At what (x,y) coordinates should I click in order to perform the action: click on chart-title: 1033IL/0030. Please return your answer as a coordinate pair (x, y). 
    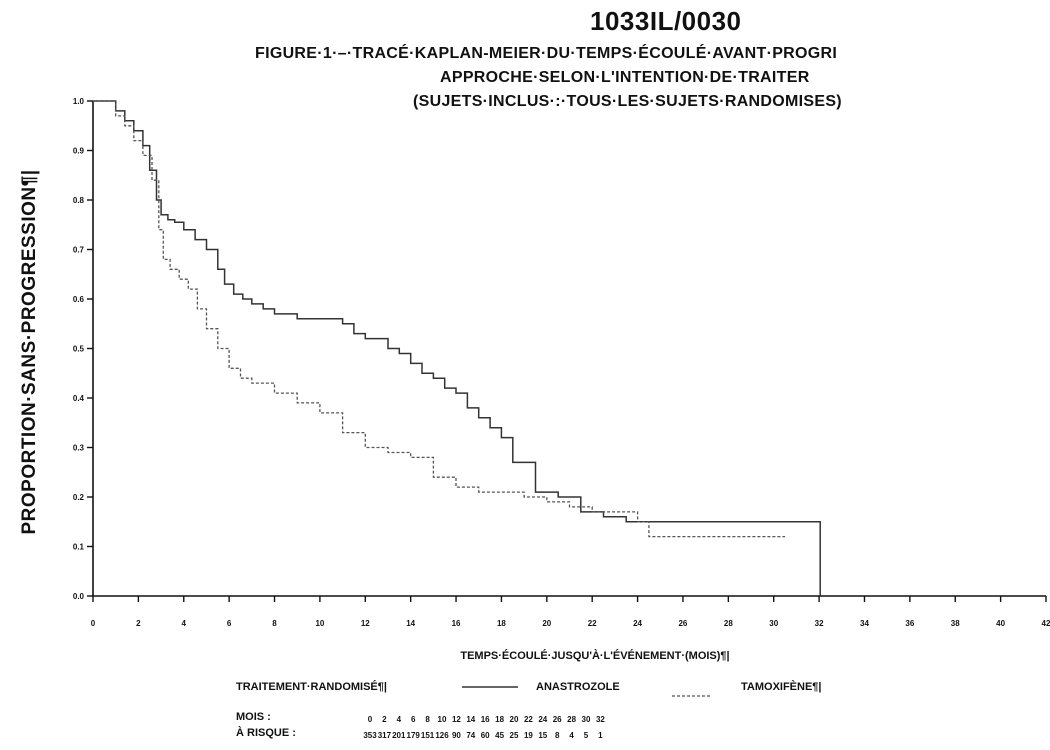
    Looking at the image, I should click on (666, 21).